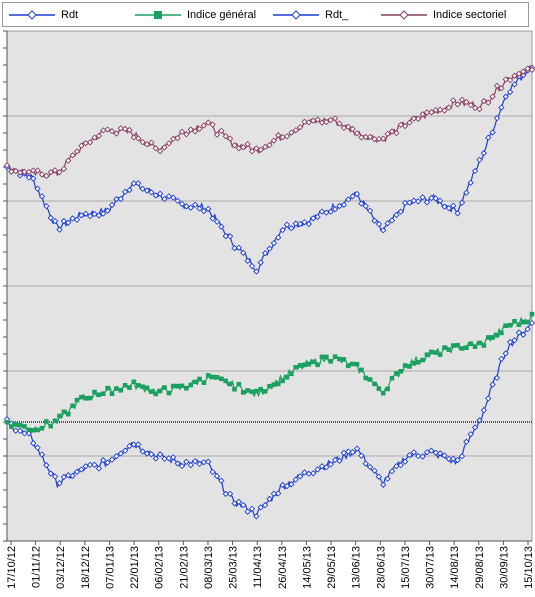  I want to click on chart-legend: Rdt Indice général Rdt_ Indice sectoriel, so click(265, 14).